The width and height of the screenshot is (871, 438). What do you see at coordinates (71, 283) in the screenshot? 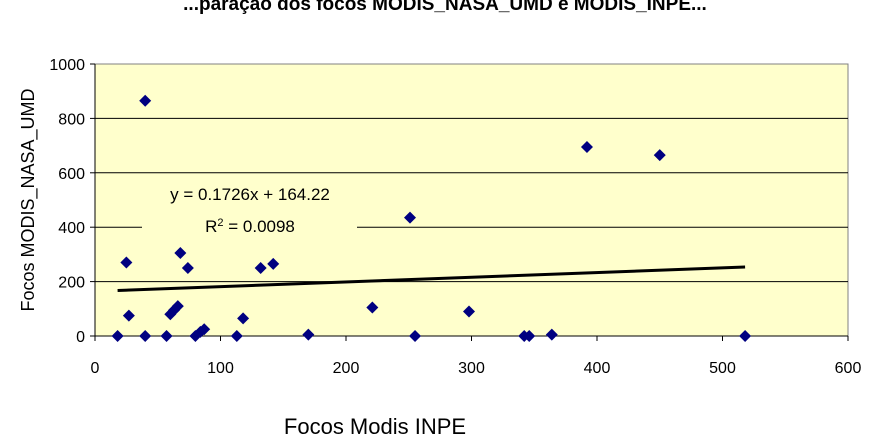
I see `y-tick-label: 200` at bounding box center [71, 283].